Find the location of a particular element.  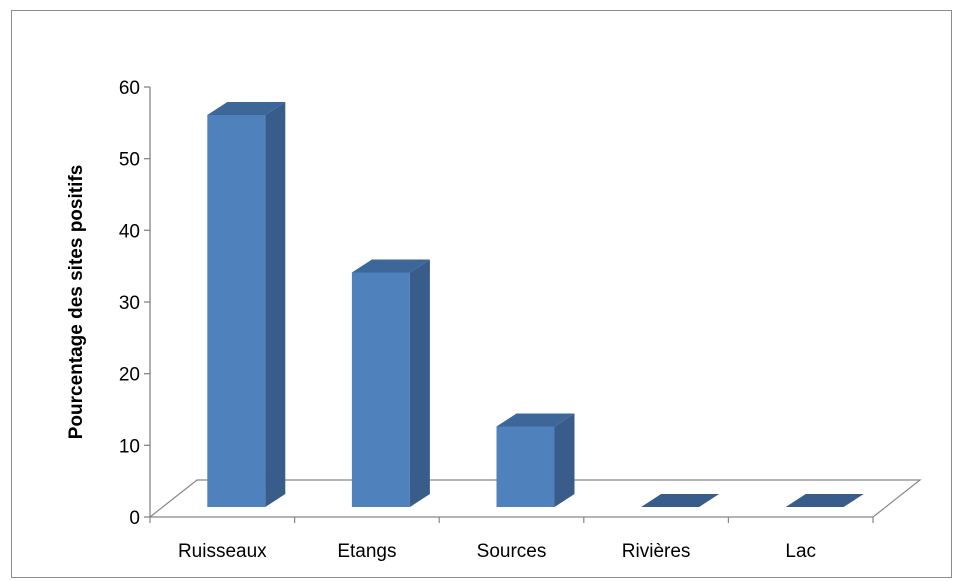

y-axis-title: Pourcentage des sites positifs is located at coordinates (76, 302).